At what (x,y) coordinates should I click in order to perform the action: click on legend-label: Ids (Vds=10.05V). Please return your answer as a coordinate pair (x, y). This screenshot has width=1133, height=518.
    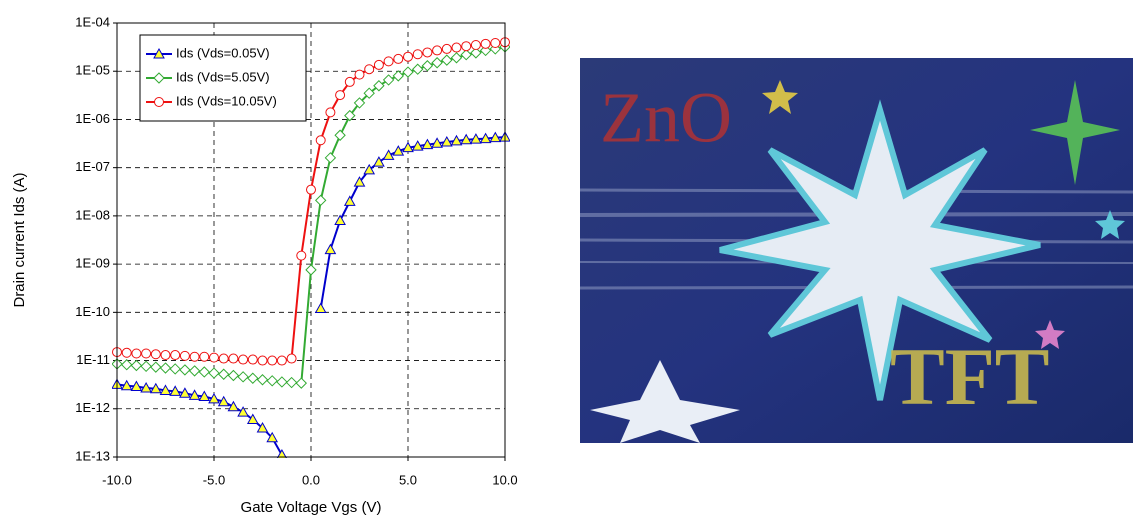
    Looking at the image, I should click on (226, 100).